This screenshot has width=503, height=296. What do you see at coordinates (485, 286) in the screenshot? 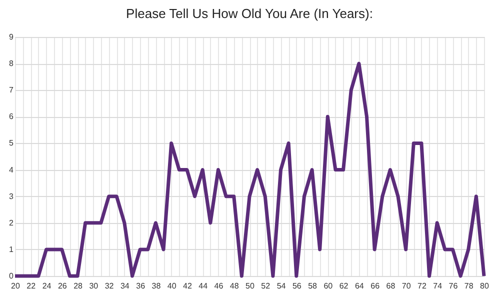
I see `x-tick-label: 80` at bounding box center [485, 286].